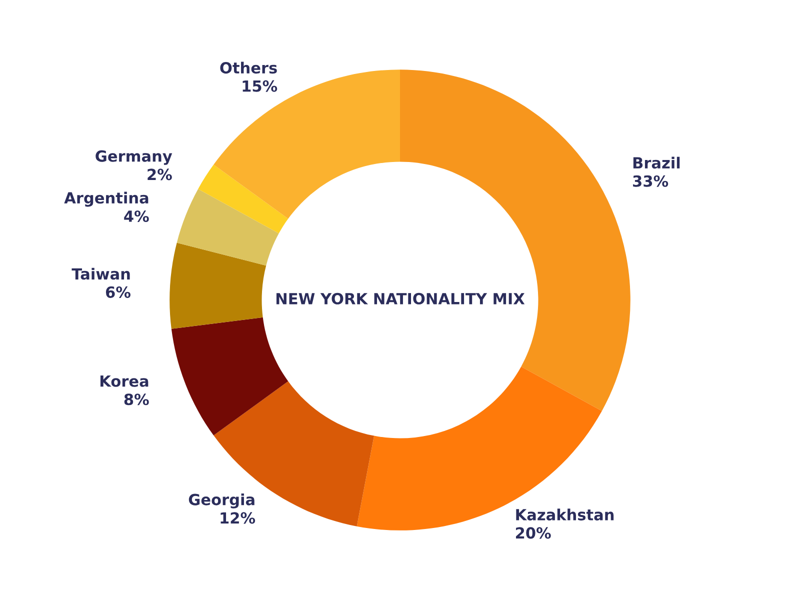 Image resolution: width=800 pixels, height=600 pixels. What do you see at coordinates (136, 216) in the screenshot?
I see `data-label: 4%` at bounding box center [136, 216].